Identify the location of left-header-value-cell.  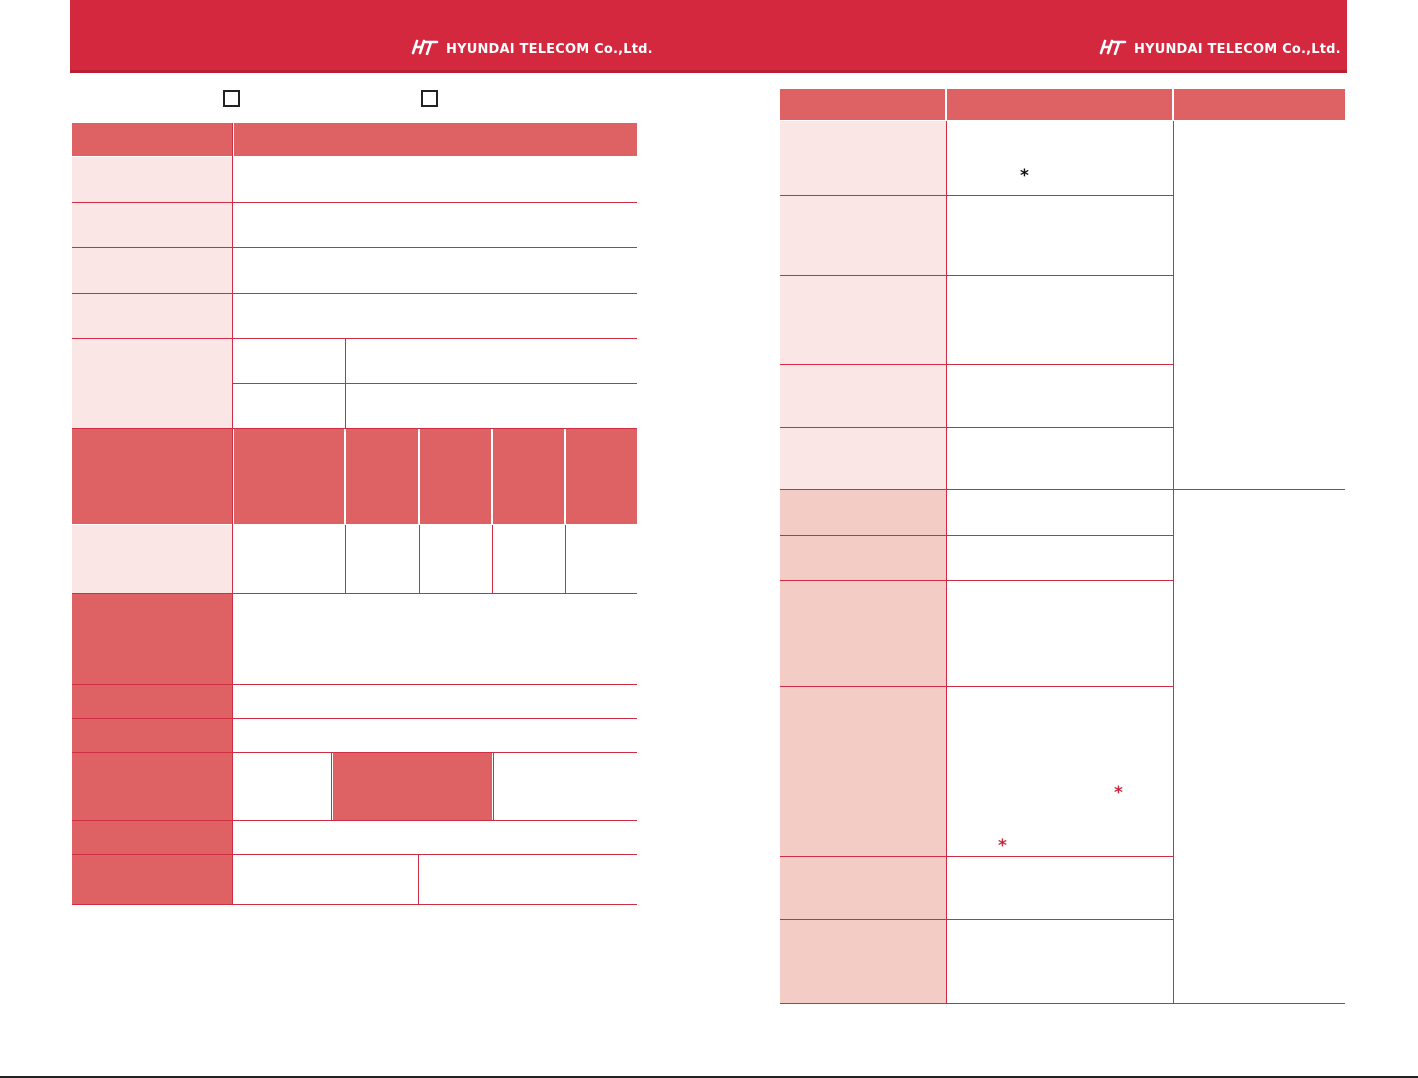
(435, 139).